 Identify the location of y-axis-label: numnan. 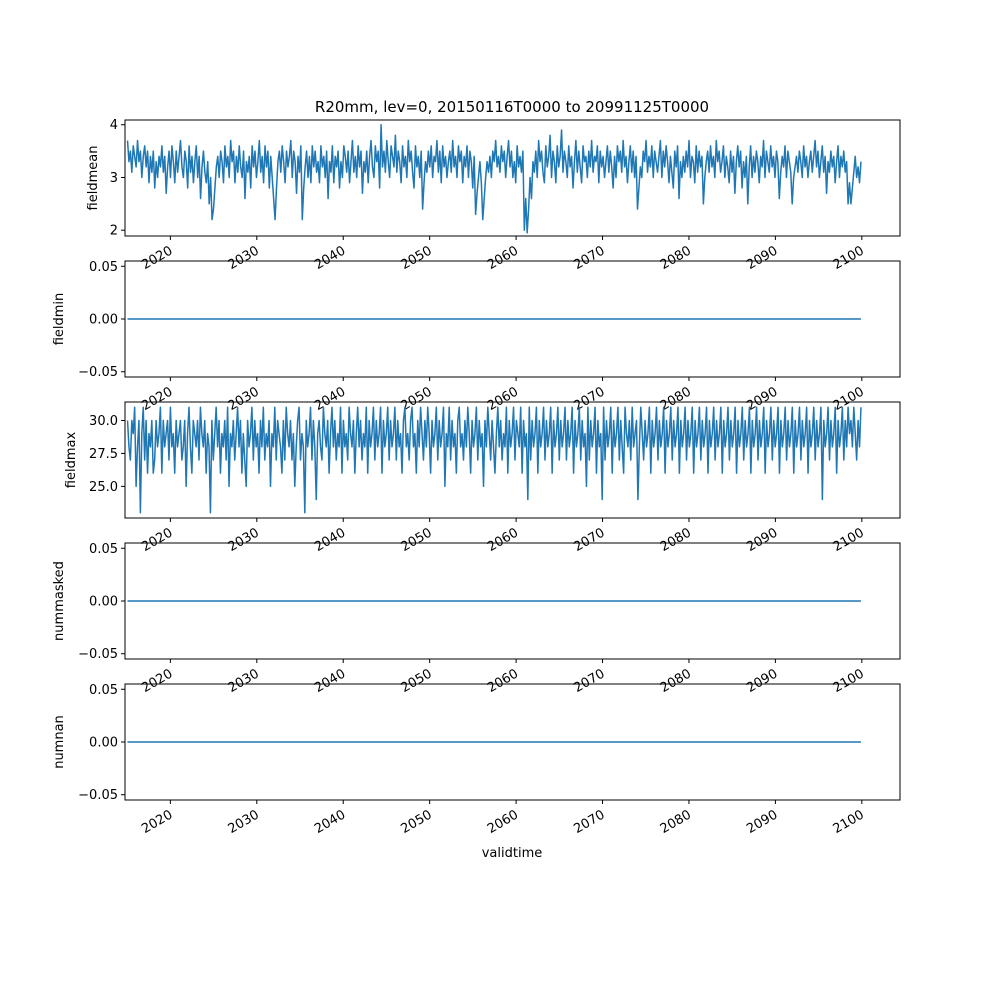
(59, 742).